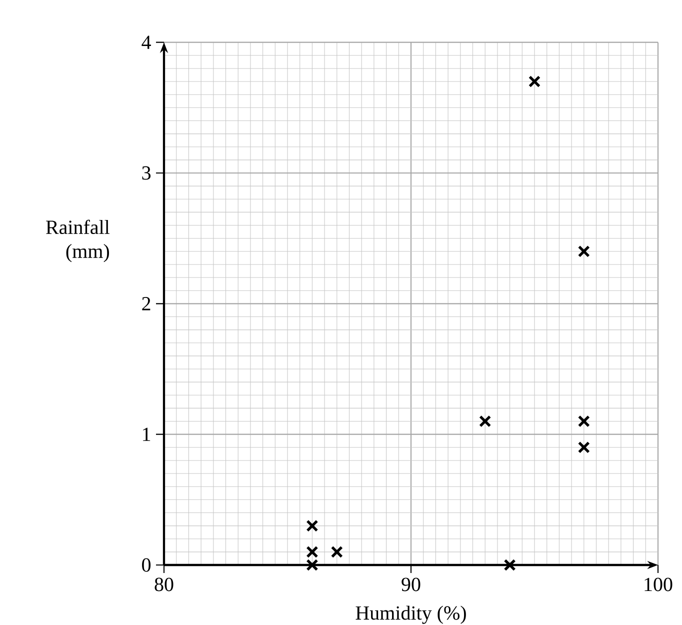  Describe the element at coordinates (146, 42) in the screenshot. I see `y-tick-label: 4` at that location.